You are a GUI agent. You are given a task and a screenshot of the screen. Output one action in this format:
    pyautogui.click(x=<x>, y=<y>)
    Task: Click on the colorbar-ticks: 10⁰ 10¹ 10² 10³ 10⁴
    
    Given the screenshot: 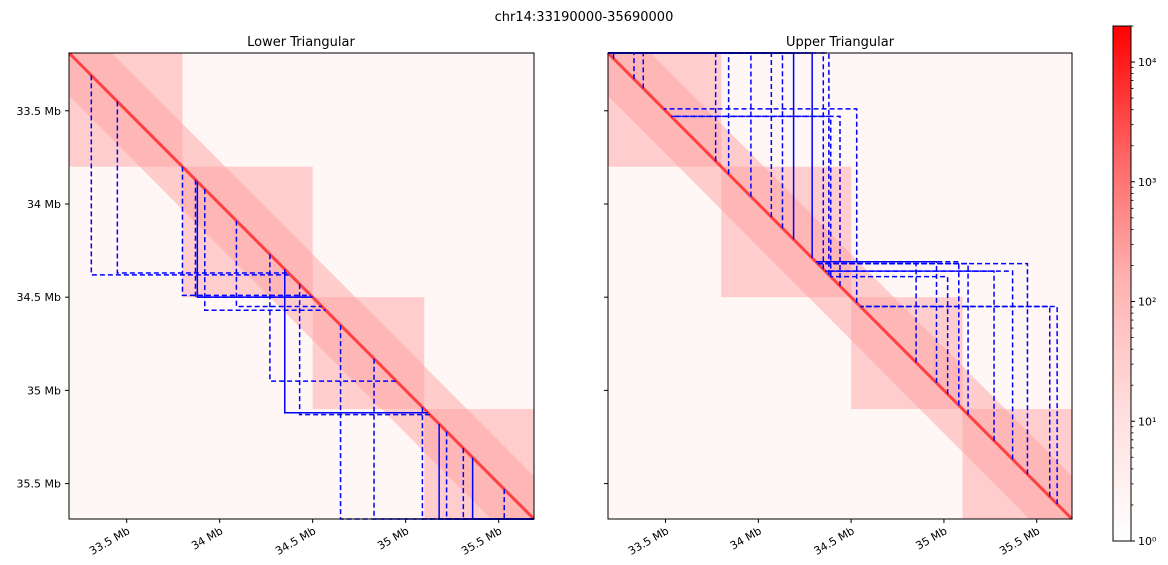 What is the action you would take?
    pyautogui.click(x=1144, y=286)
    